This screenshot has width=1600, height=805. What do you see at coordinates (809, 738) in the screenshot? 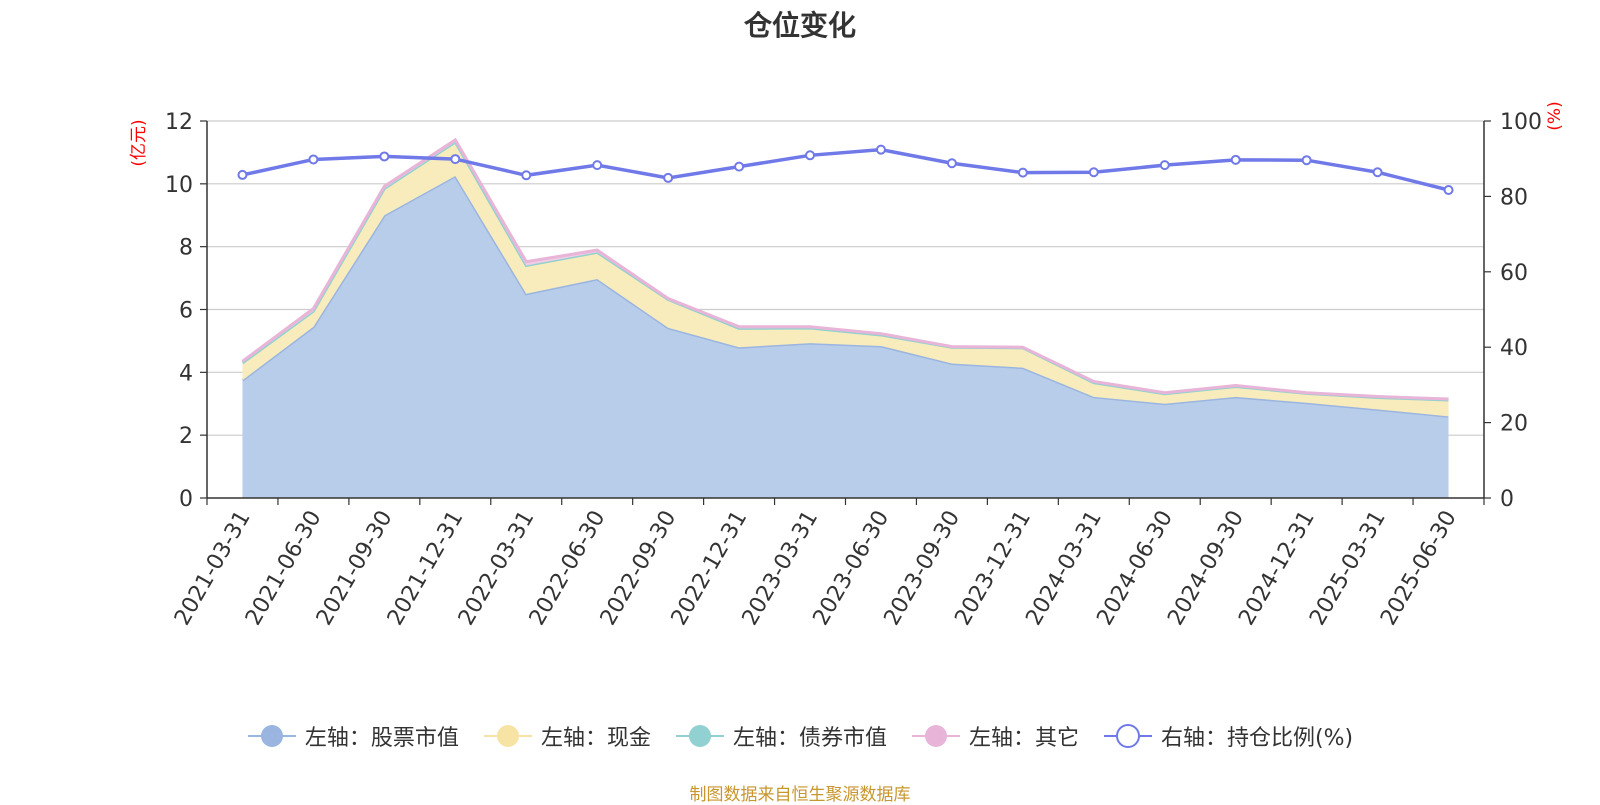
I see `legend-label: 左轴：债券市值` at bounding box center [809, 738].